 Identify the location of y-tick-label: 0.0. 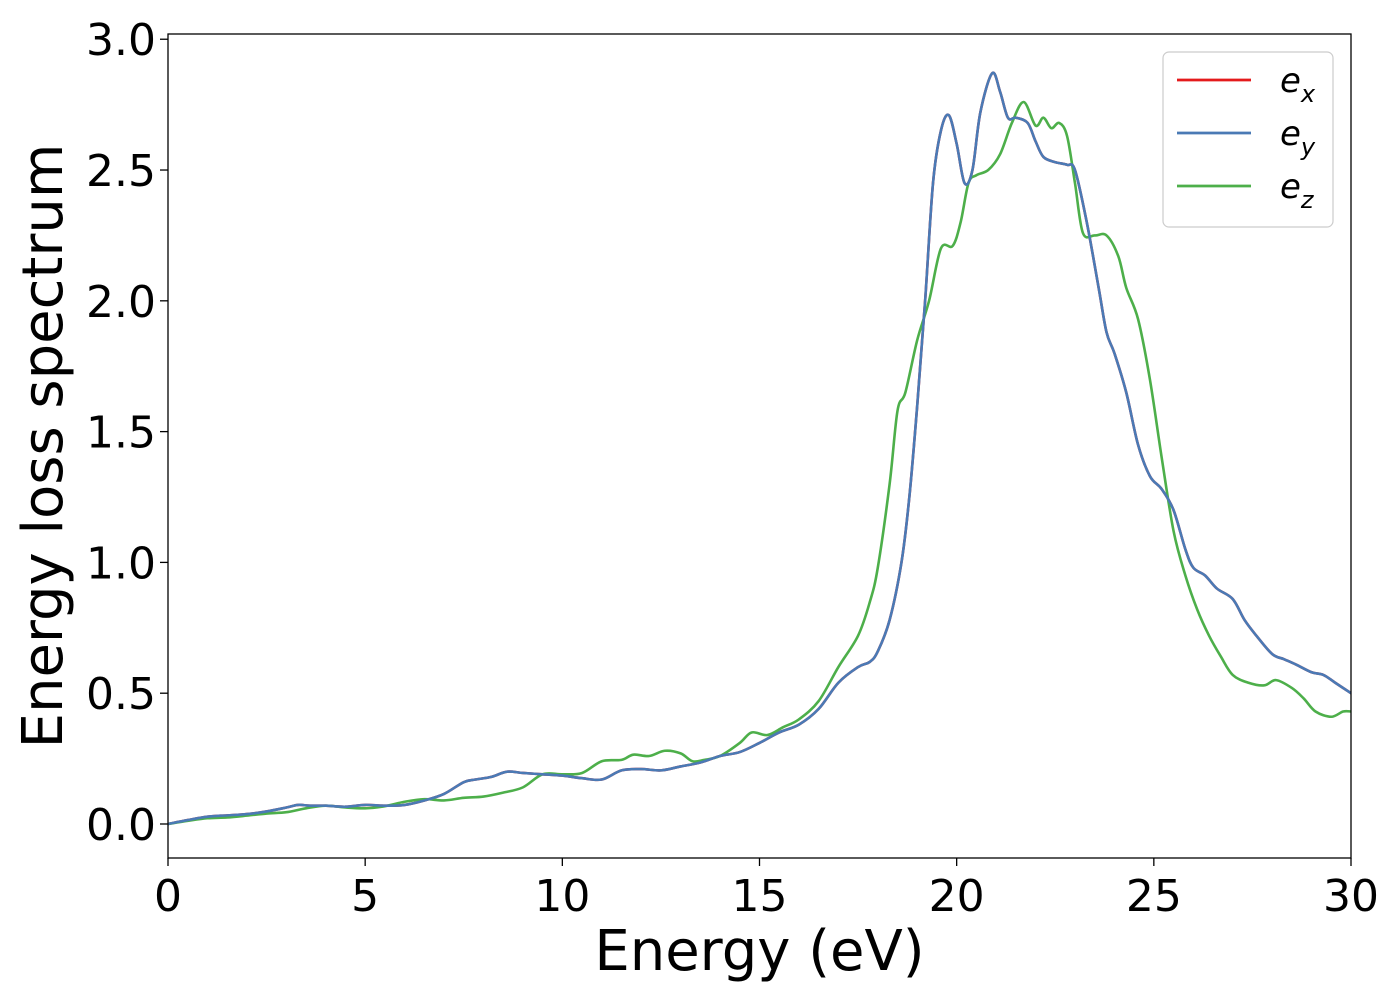
(121, 825).